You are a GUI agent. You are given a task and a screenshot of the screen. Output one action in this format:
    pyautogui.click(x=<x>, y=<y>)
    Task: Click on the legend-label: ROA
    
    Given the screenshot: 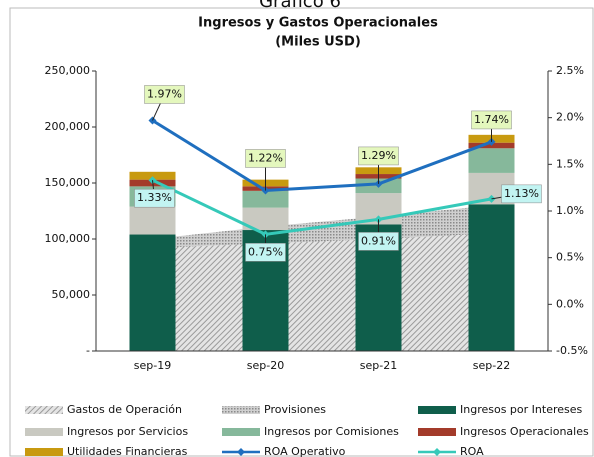 What is the action you would take?
    pyautogui.click(x=472, y=451)
    